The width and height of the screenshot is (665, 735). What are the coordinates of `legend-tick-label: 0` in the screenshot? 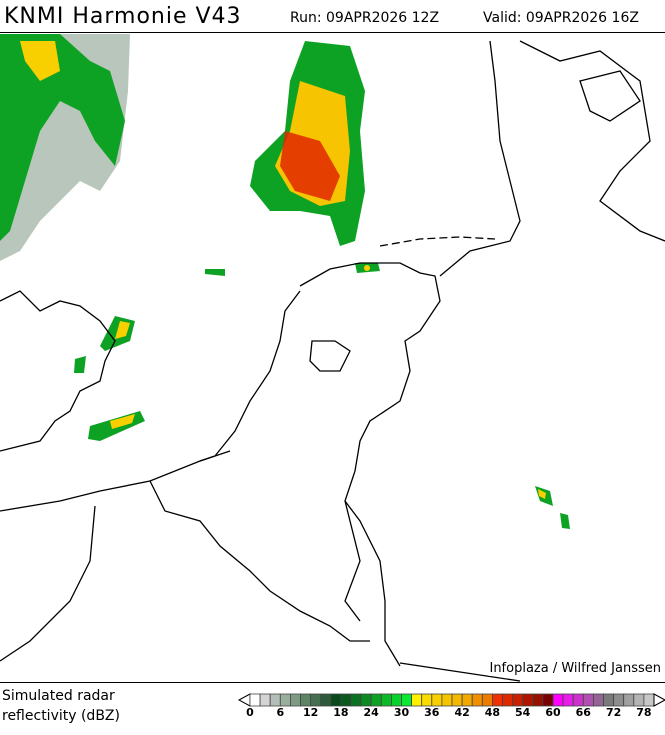 It's located at (250, 712).